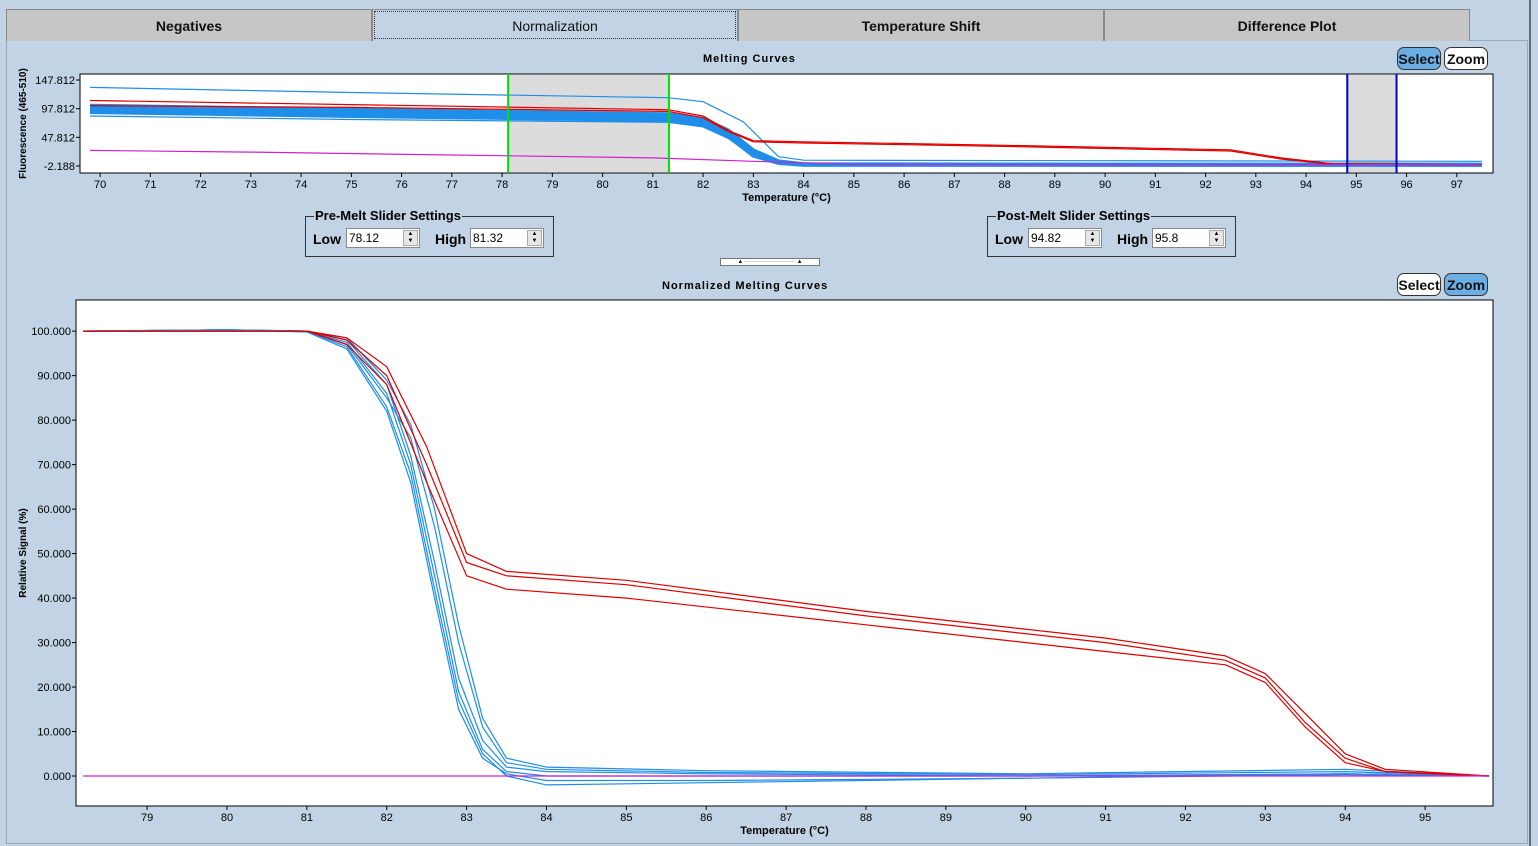 Image resolution: width=1538 pixels, height=846 pixels. Describe the element at coordinates (150, 185) in the screenshot. I see `x-tick-label: 71` at that location.